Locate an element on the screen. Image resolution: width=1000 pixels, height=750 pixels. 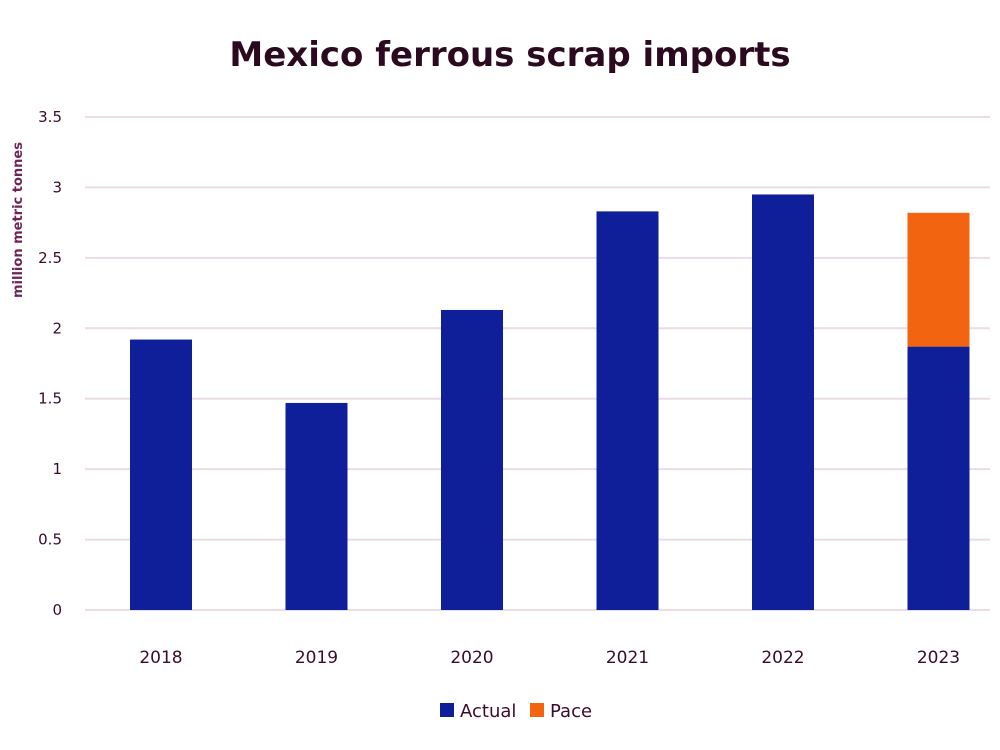
x-tick-label: 2019 is located at coordinates (316, 658).